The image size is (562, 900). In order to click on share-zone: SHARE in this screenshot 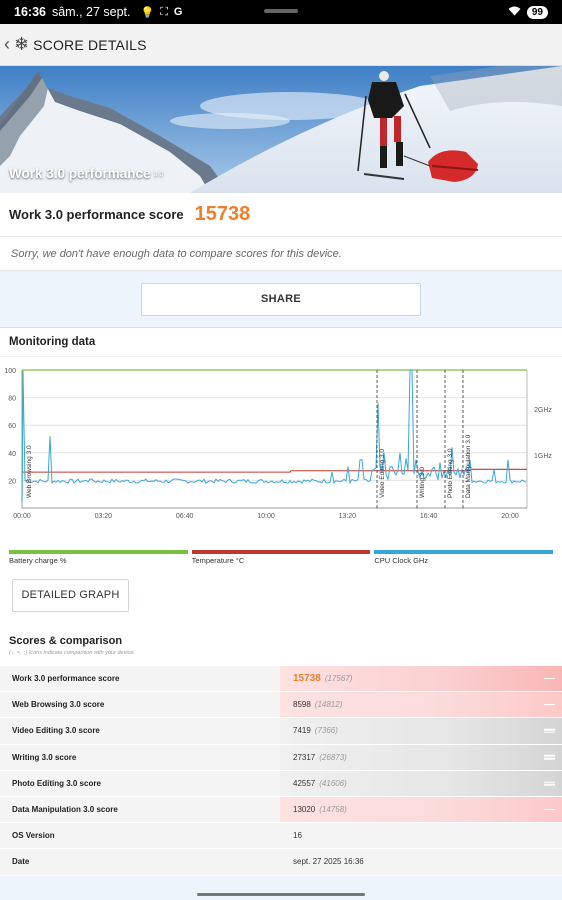, I will do `click(281, 299)`.